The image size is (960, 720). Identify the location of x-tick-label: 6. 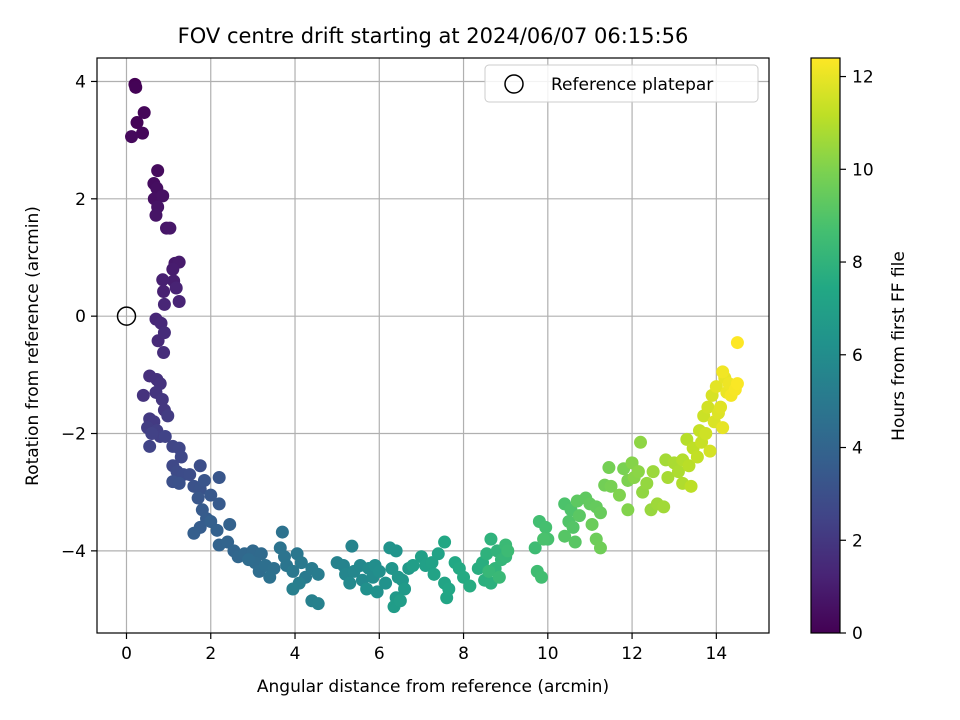
(379, 654).